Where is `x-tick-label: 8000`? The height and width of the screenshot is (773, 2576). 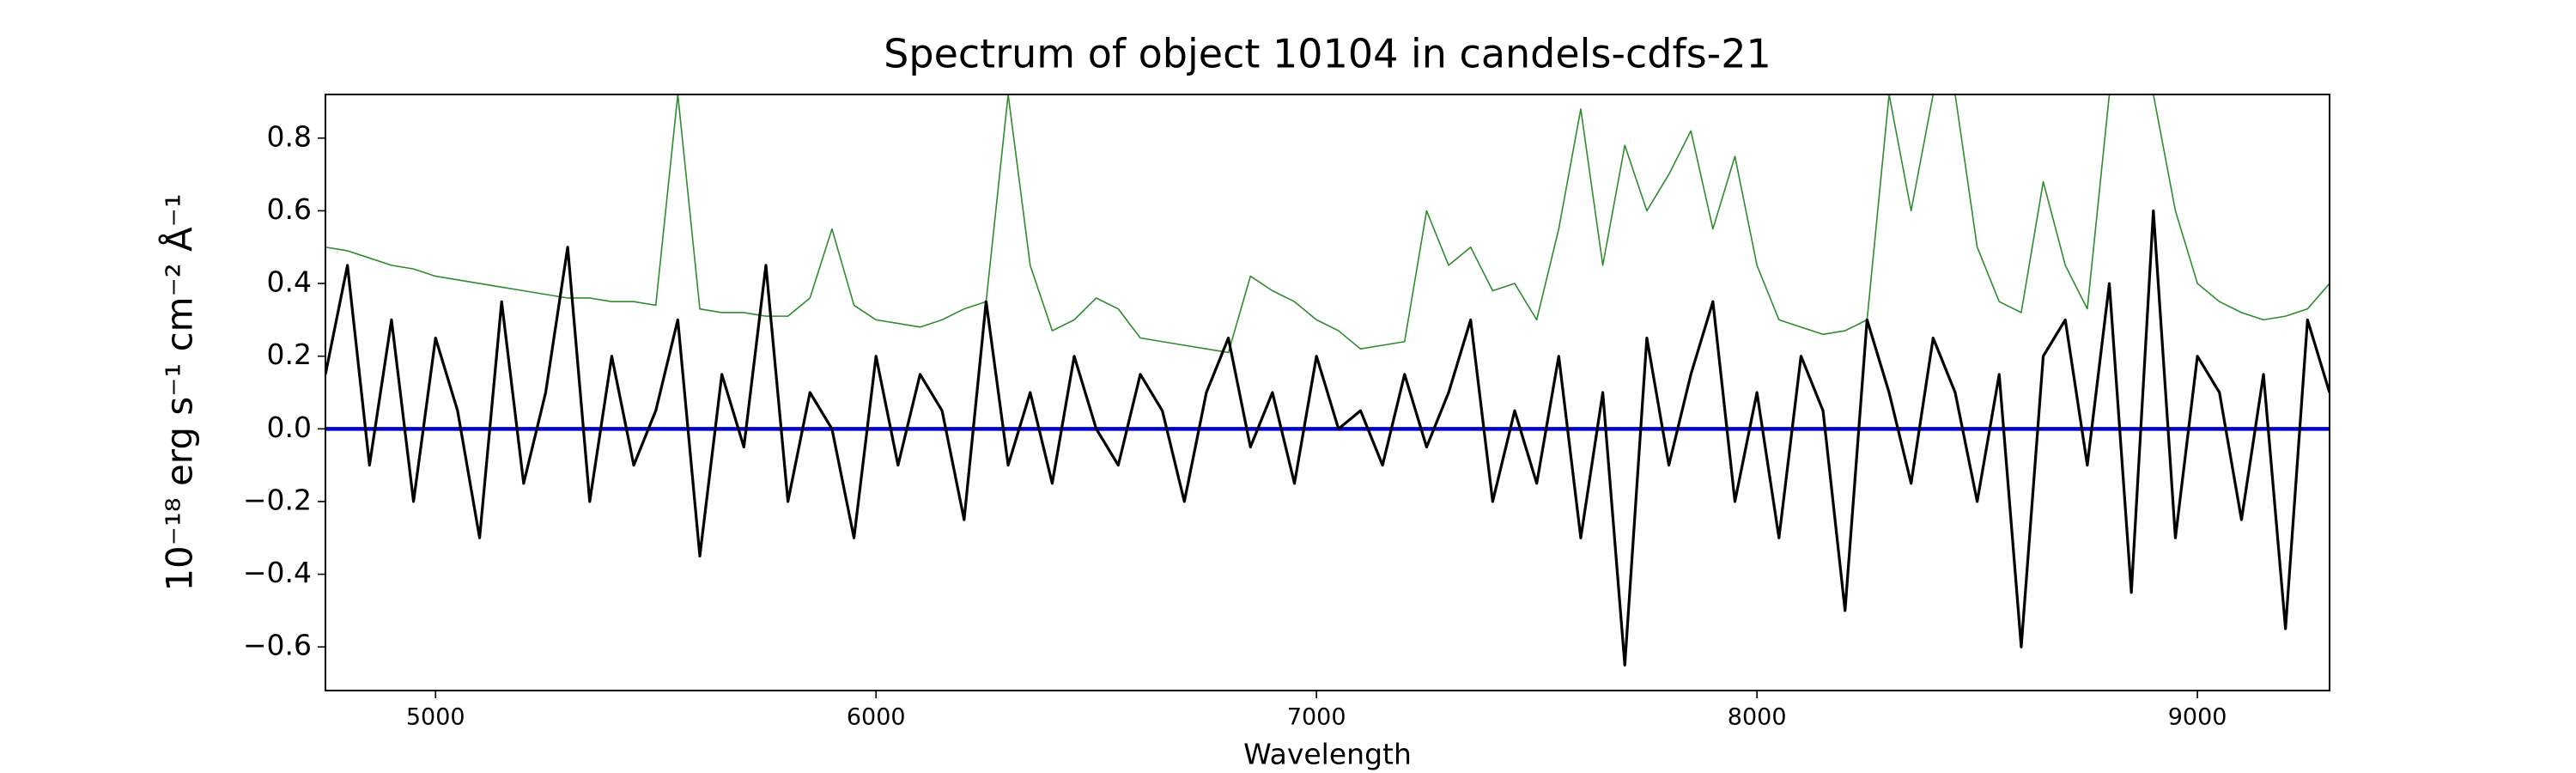 x-tick-label: 8000 is located at coordinates (1758, 717).